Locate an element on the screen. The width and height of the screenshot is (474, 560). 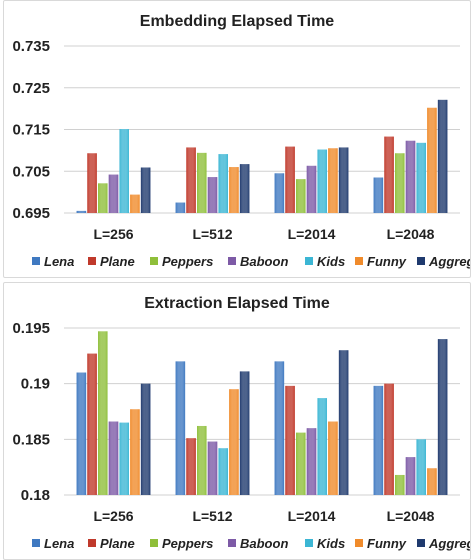
extraction-x-tick-label: L=2048 is located at coordinates (411, 516).